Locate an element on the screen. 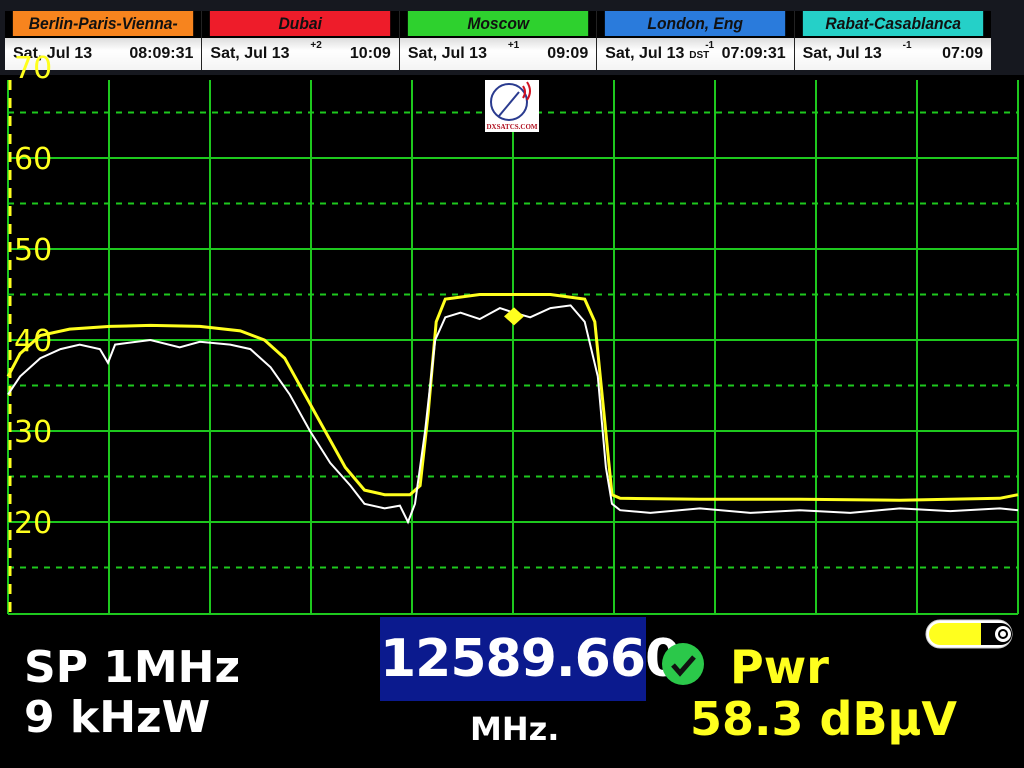 This screenshot has width=1024, height=768. span-value: SP 1MHz is located at coordinates (132, 667).